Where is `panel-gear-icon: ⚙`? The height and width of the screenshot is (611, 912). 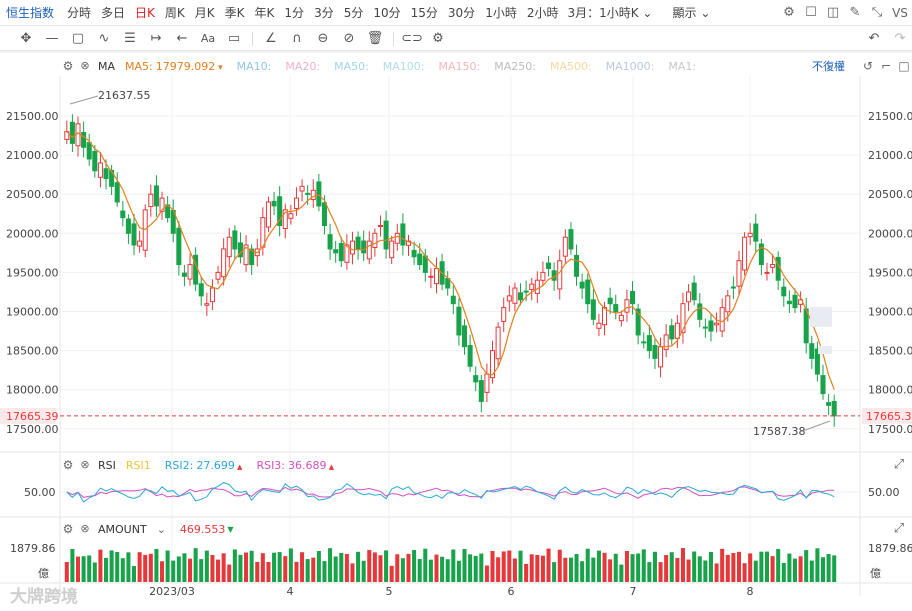
panel-gear-icon: ⚙ is located at coordinates (68, 66).